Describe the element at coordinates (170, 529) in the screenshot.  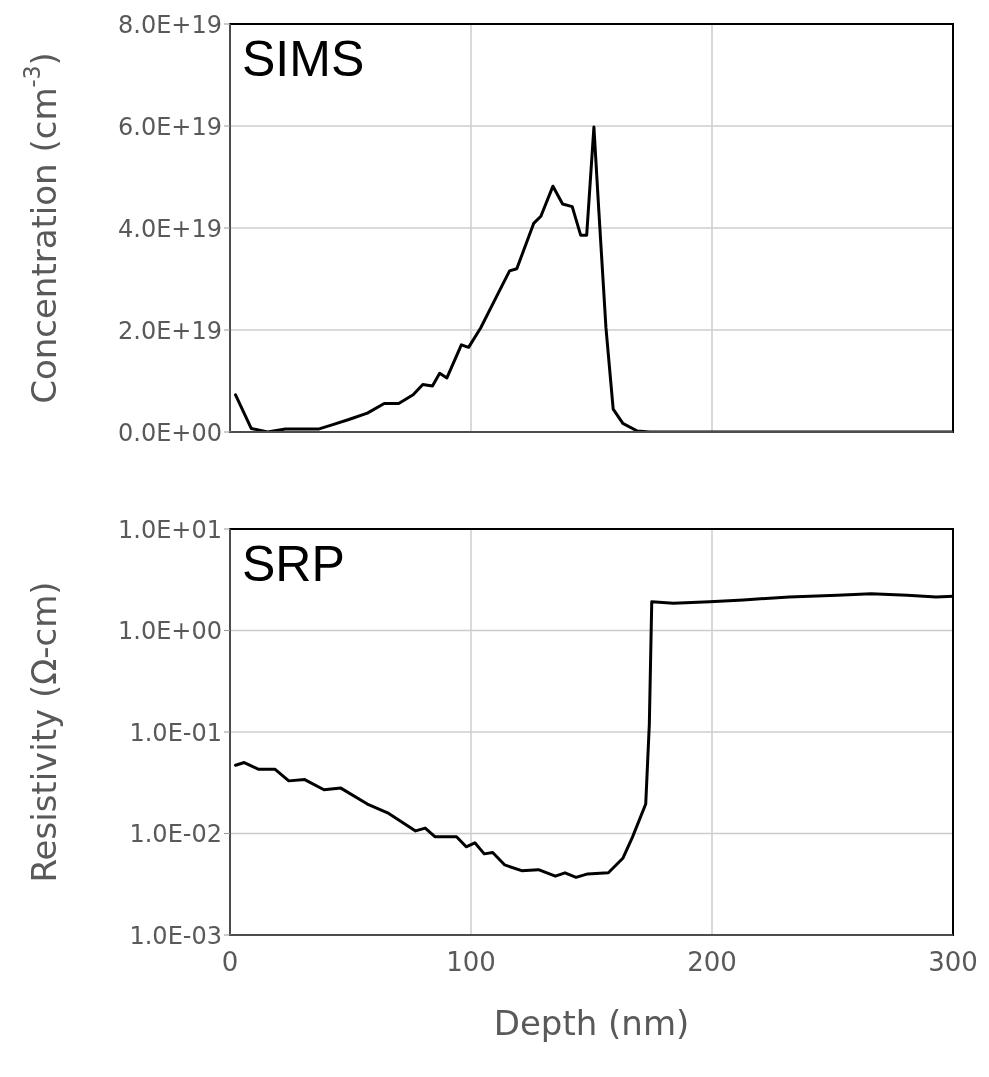
I see `y-tick-label: 1.0E+01` at that location.